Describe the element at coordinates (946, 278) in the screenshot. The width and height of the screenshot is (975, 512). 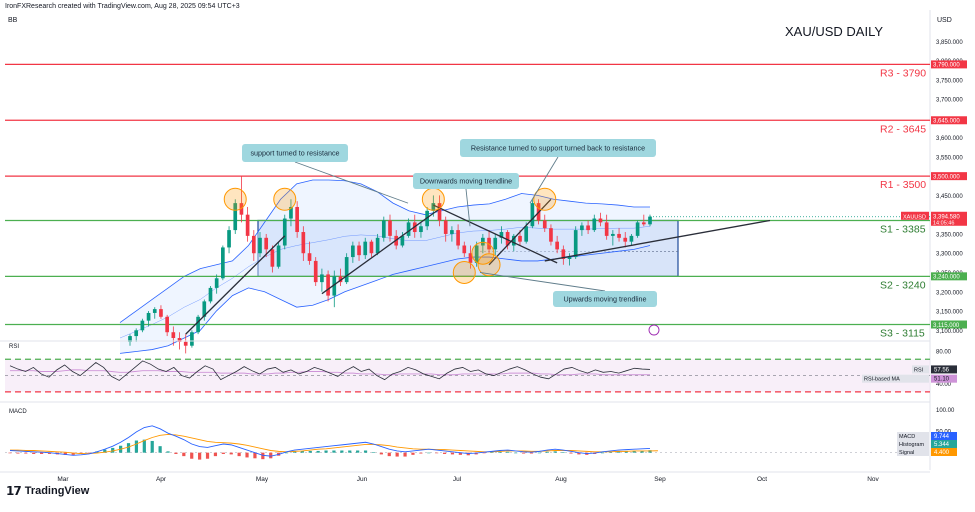
I see `level-price-tag-text: 3,240.000` at that location.